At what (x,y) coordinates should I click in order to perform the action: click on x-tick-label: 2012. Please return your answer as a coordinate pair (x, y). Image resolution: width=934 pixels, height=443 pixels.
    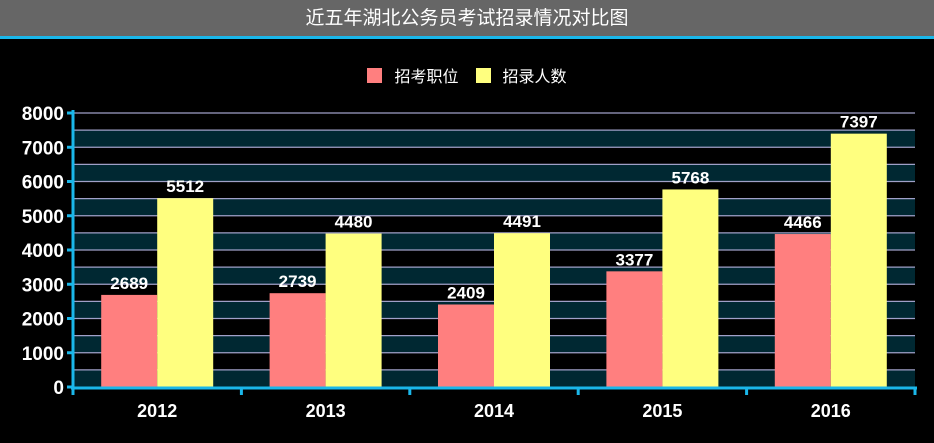
    Looking at the image, I should click on (157, 411).